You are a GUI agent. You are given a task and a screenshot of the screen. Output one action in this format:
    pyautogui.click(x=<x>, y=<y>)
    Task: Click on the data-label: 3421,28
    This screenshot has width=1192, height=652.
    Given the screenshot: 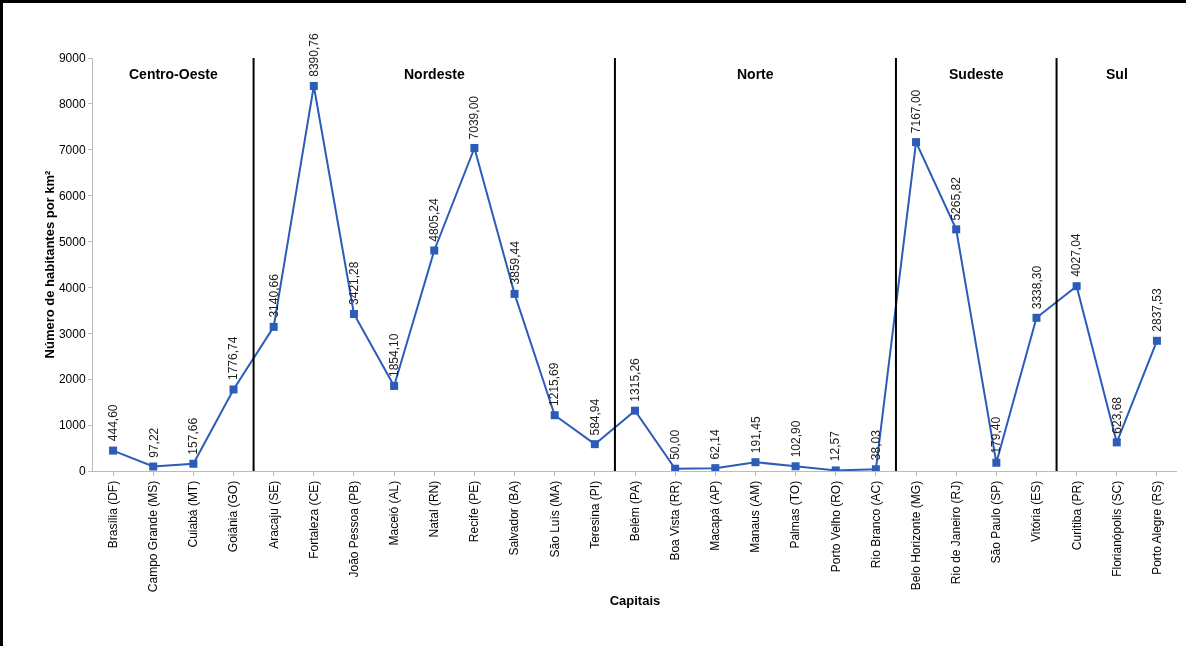 What is the action you would take?
    pyautogui.click(x=353, y=283)
    